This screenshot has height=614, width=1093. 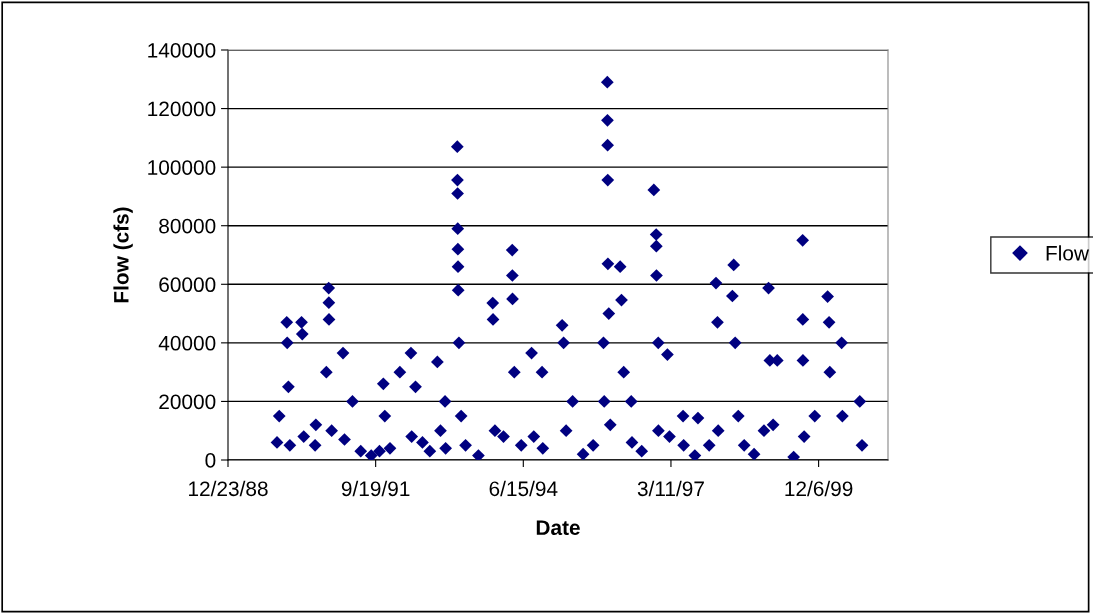 I want to click on y-tick-label: 140000, so click(x=182, y=50).